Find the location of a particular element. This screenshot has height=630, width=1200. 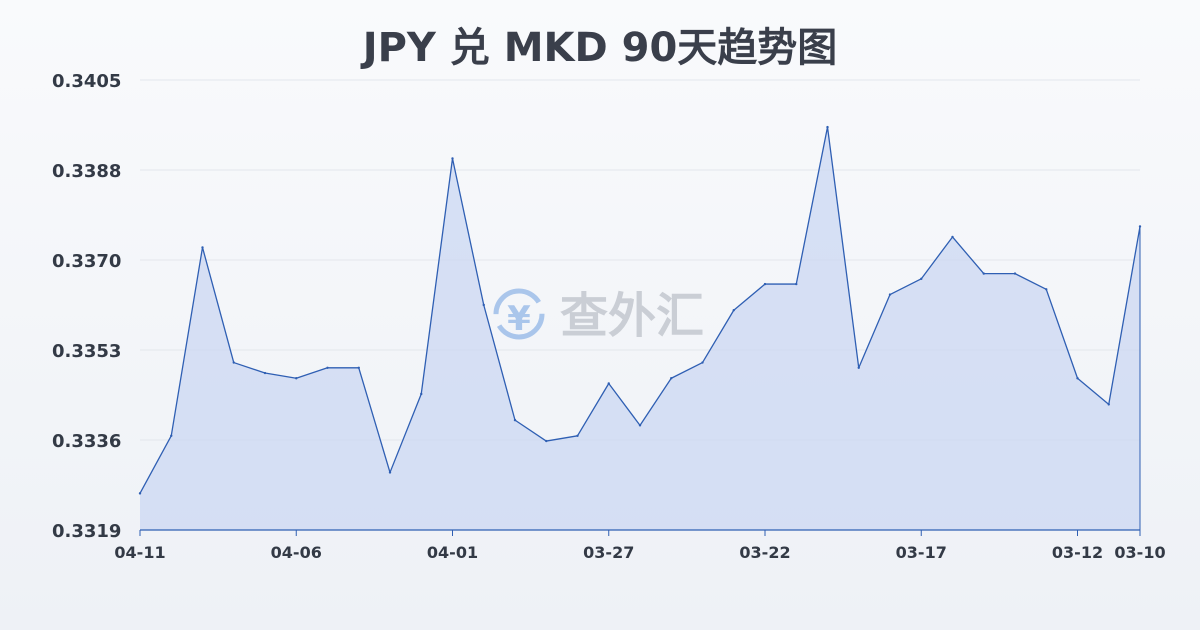

y-tick-label: 0.3388 is located at coordinates (86, 171).